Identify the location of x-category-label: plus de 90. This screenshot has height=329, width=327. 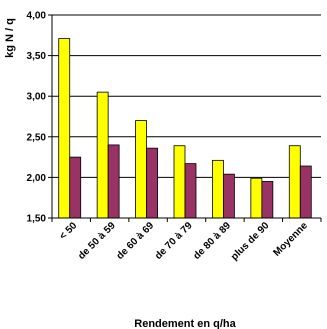
(250, 241).